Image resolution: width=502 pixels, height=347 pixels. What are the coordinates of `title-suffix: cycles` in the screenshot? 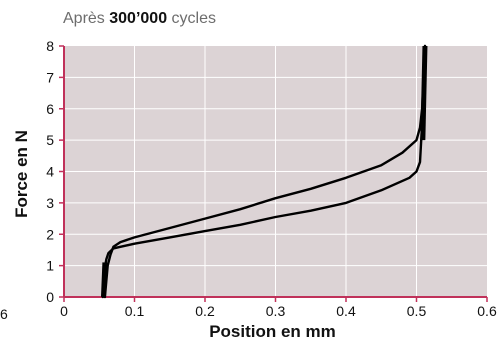 It's located at (193, 18).